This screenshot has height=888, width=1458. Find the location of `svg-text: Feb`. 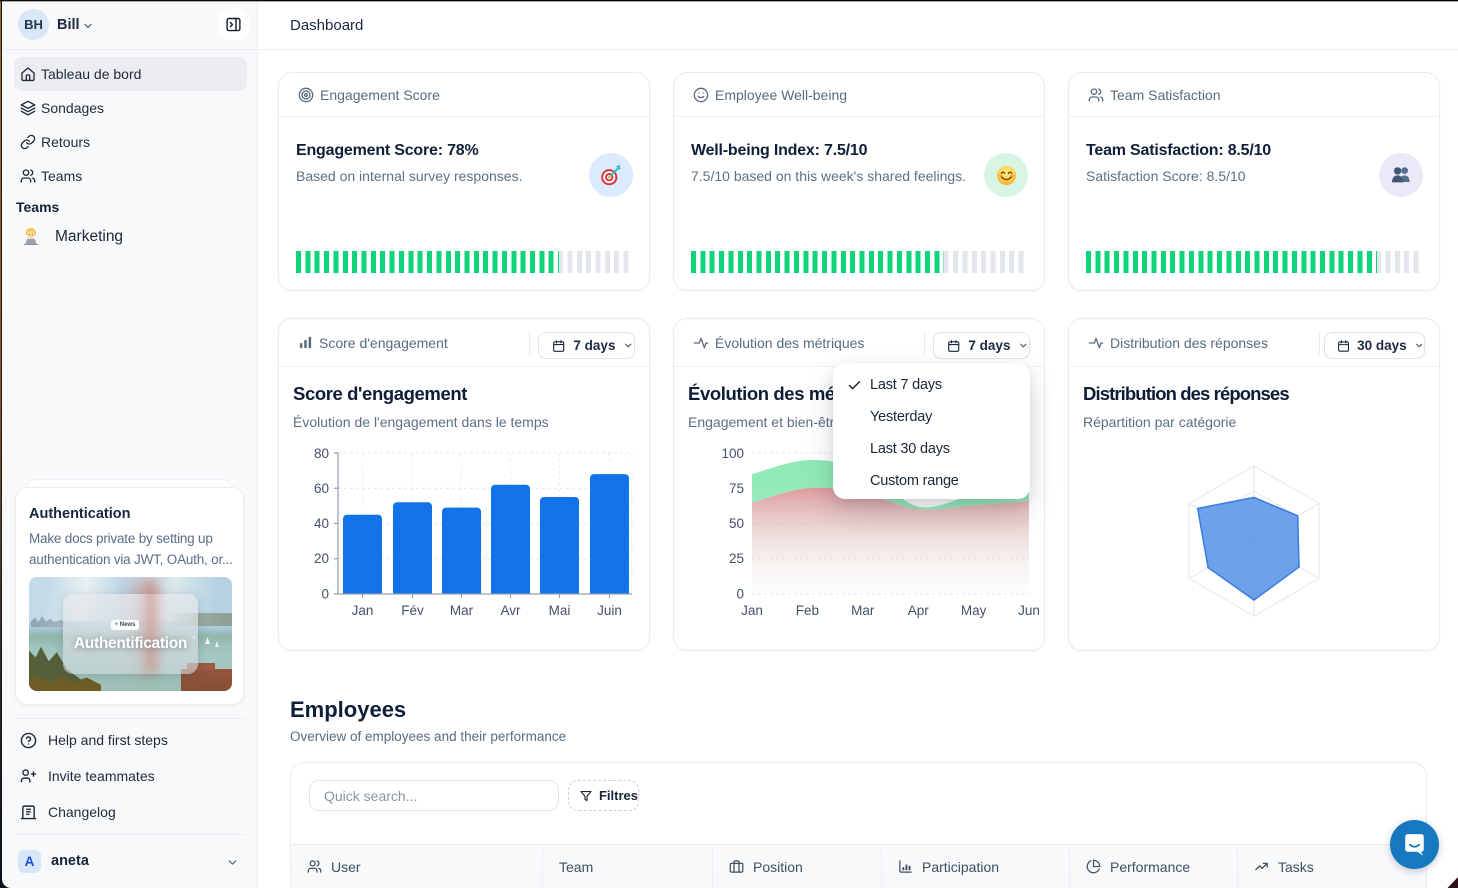

svg-text: Feb is located at coordinates (807, 610).